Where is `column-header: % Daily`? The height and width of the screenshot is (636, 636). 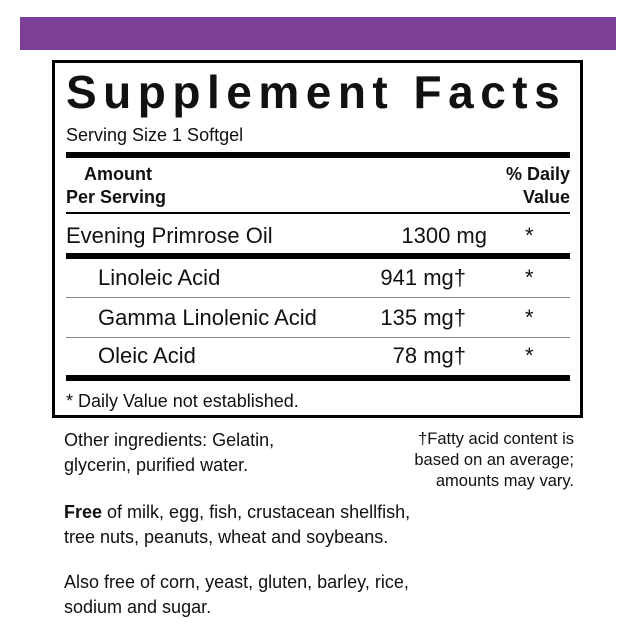 column-header: % Daily is located at coordinates (537, 174).